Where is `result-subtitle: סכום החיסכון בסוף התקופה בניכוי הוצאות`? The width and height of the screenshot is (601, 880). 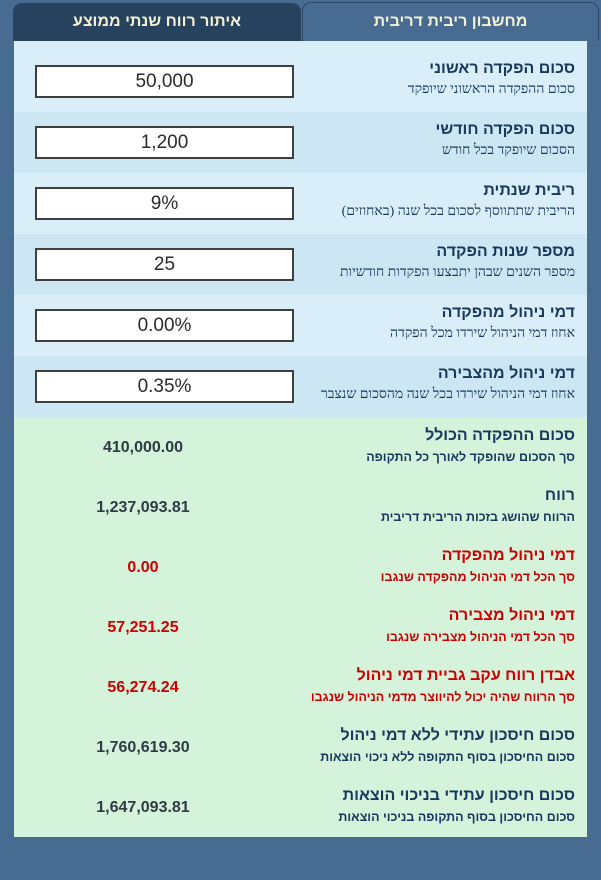 result-subtitle: סכום החיסכון בסוף התקופה בניכוי הוצאות is located at coordinates (456, 817).